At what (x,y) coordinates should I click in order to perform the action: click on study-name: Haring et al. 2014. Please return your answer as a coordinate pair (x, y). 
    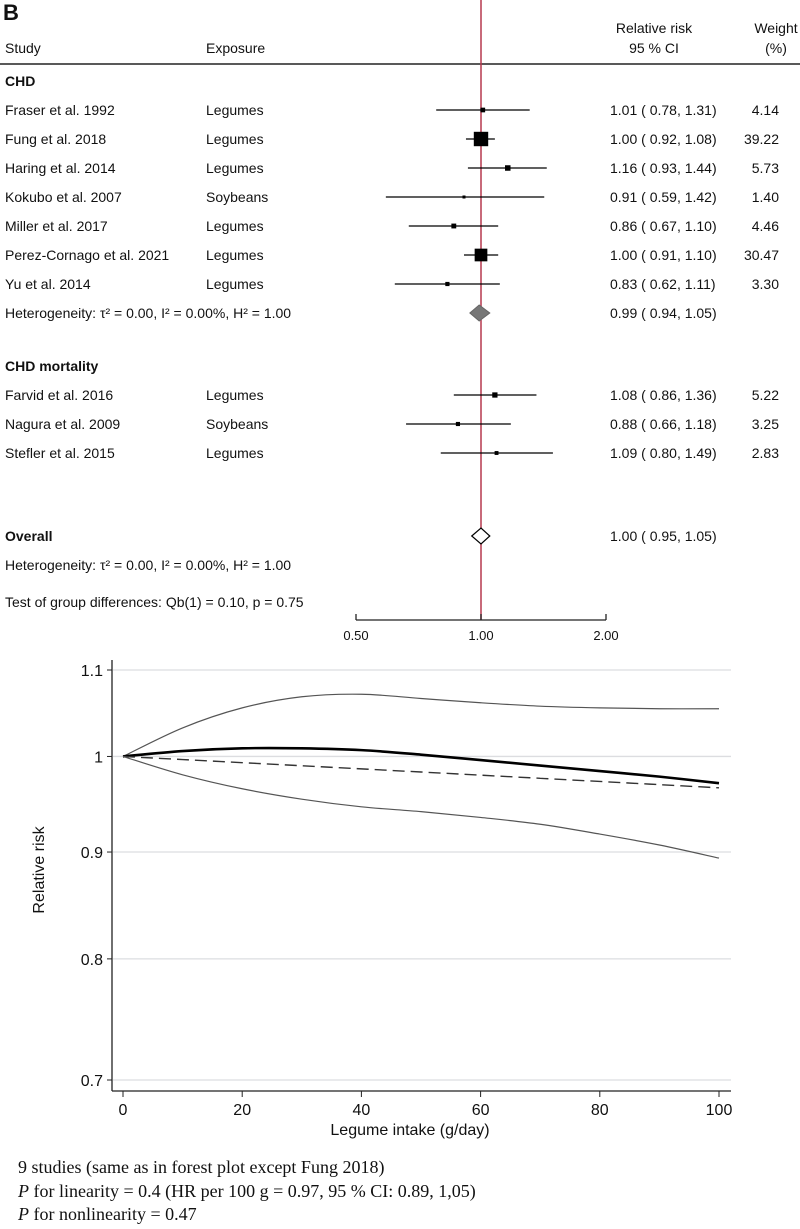
    Looking at the image, I should click on (60, 168).